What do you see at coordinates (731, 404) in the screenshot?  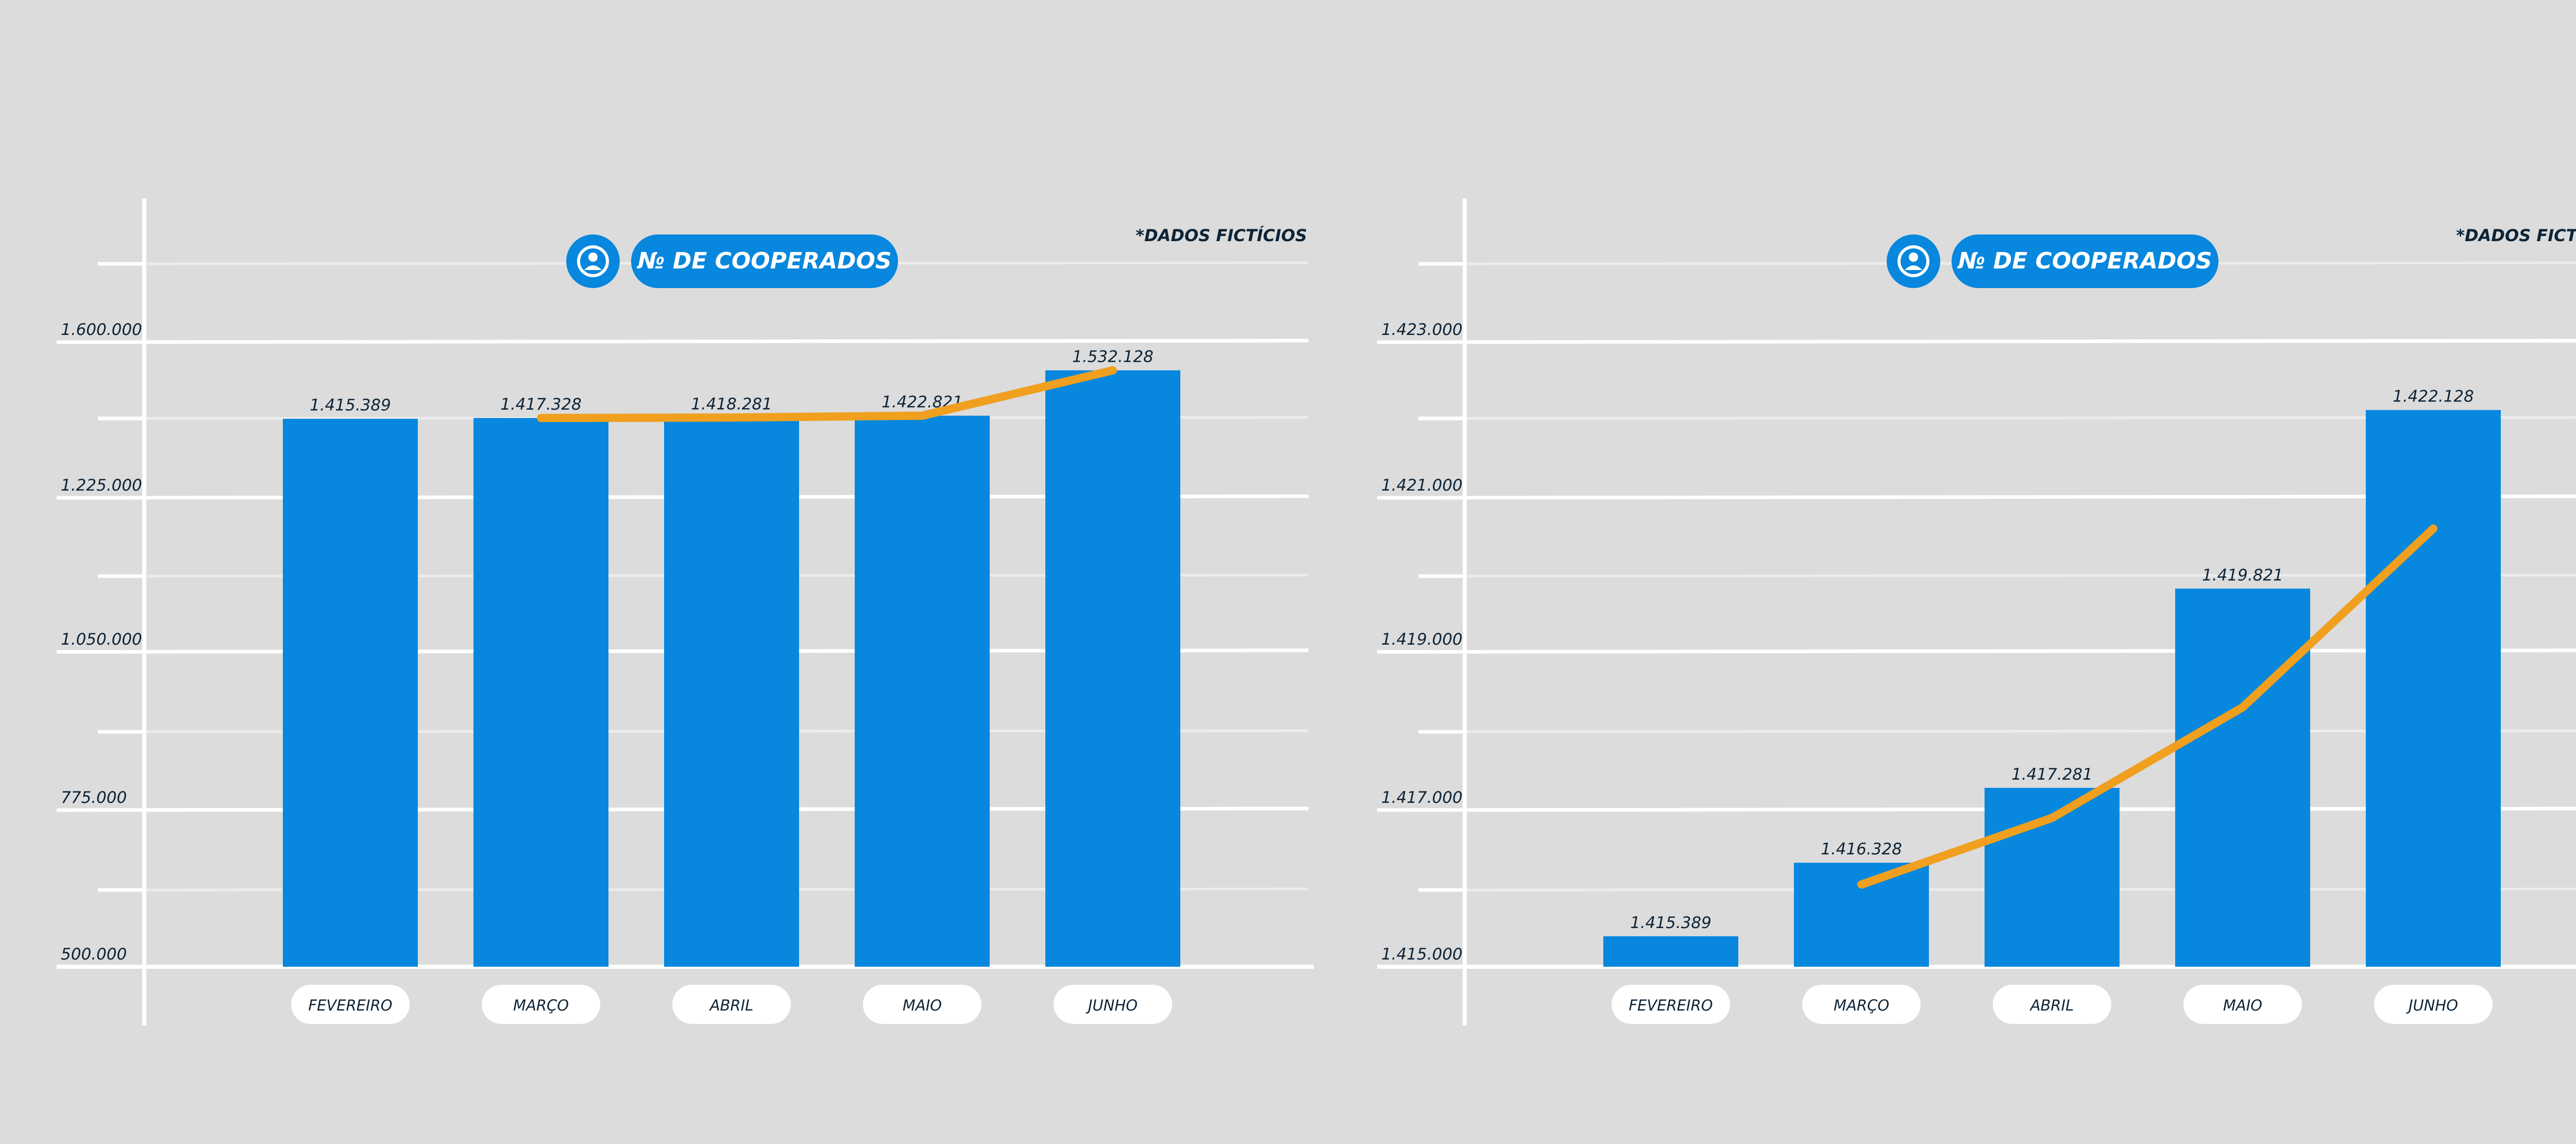 I see `bar-value-label: 1.418.281` at bounding box center [731, 404].